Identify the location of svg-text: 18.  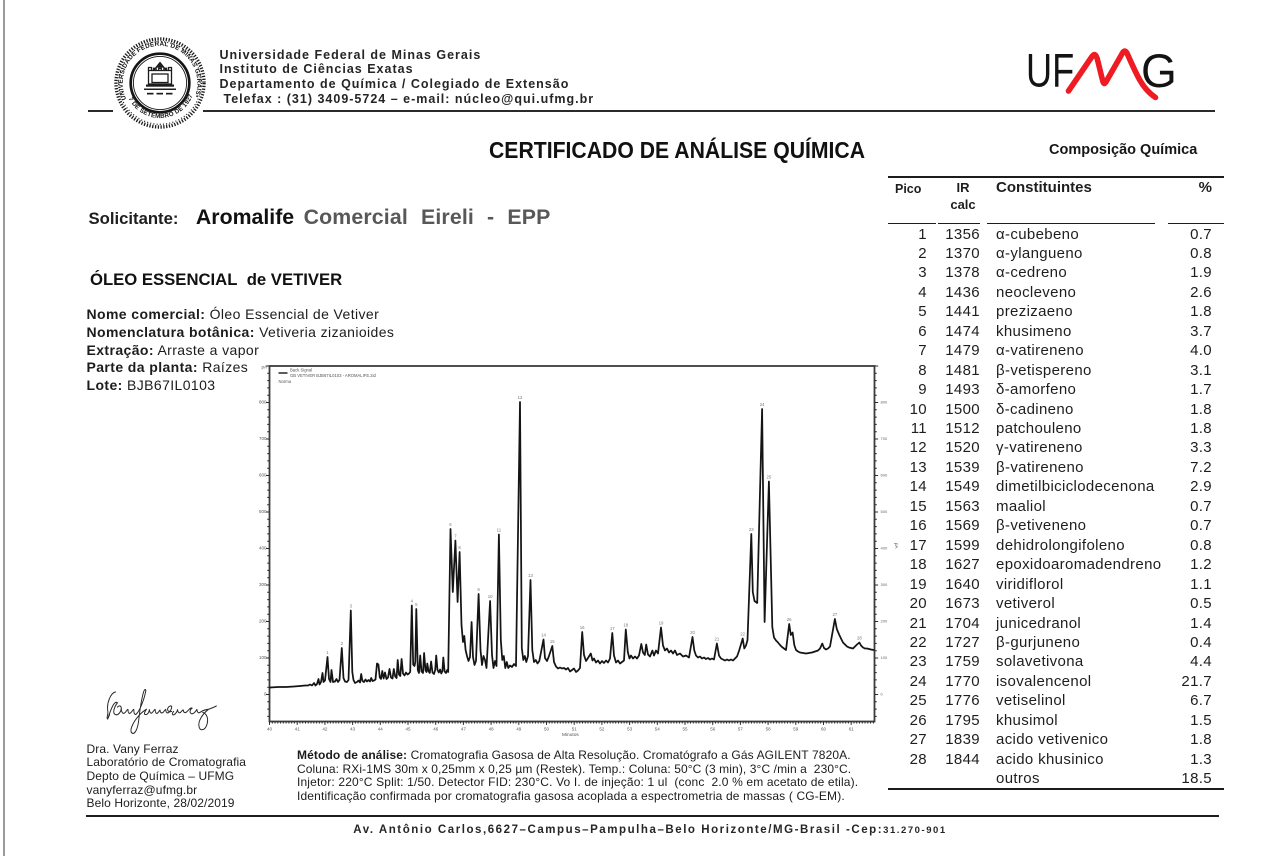
(625, 625).